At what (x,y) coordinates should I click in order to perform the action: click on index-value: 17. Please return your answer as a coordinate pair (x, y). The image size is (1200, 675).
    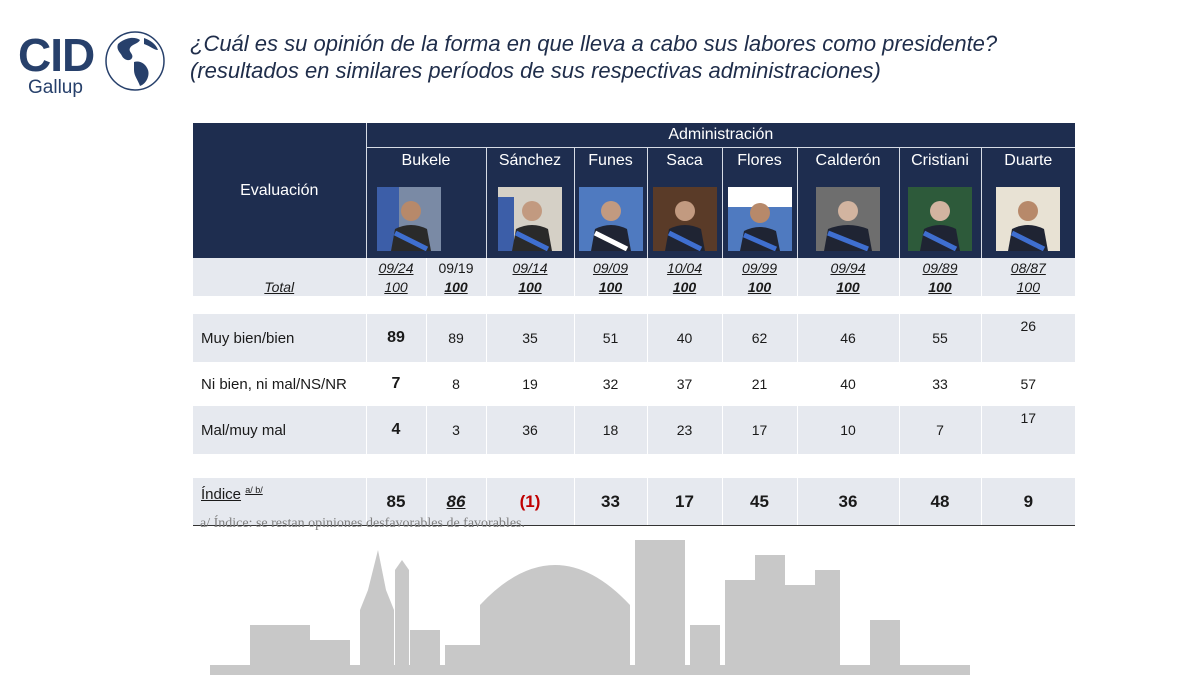
    Looking at the image, I should click on (684, 502).